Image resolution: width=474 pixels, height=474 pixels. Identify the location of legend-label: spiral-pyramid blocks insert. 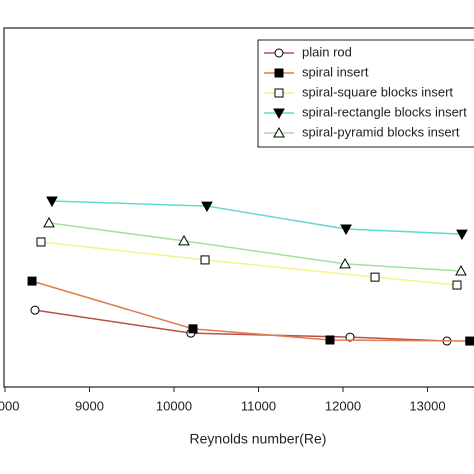
(381, 131).